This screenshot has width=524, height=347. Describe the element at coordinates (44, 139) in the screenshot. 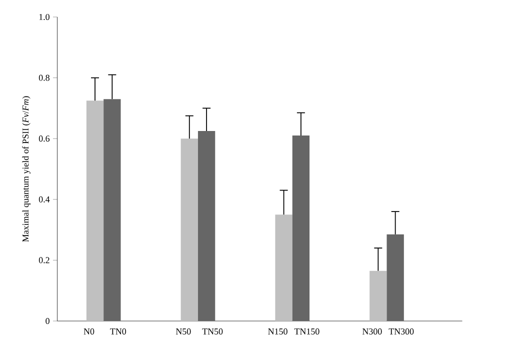

I see `y-tick-label: 0.6` at that location.